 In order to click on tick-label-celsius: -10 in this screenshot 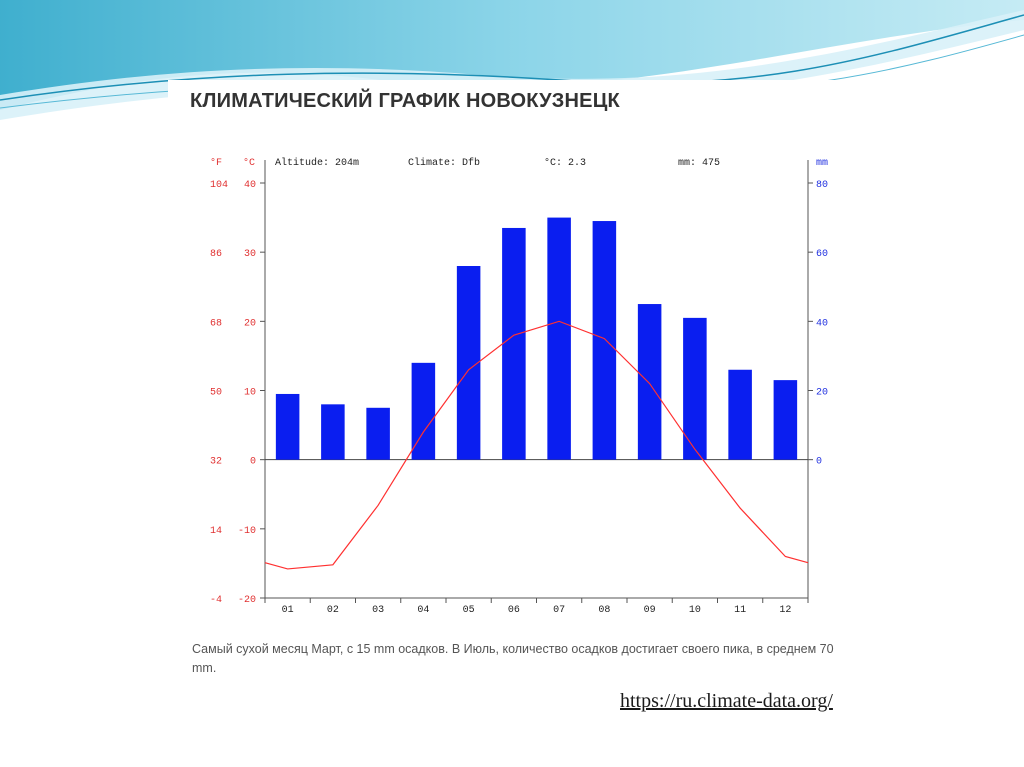, I will do `click(247, 531)`.